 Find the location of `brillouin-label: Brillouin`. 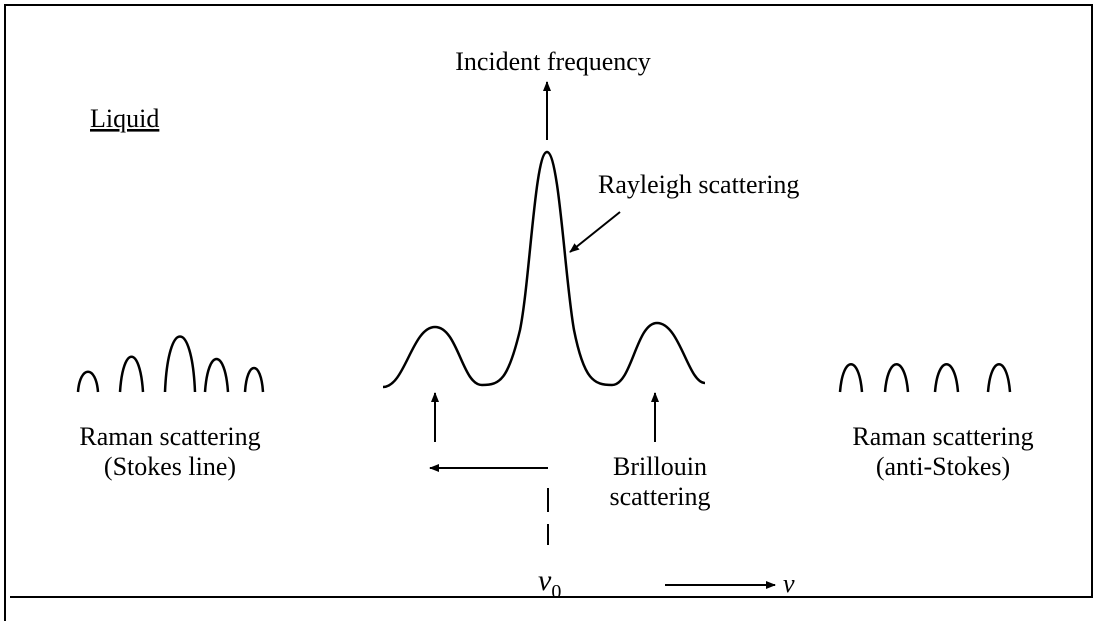

brillouin-label: Brillouin is located at coordinates (660, 466).